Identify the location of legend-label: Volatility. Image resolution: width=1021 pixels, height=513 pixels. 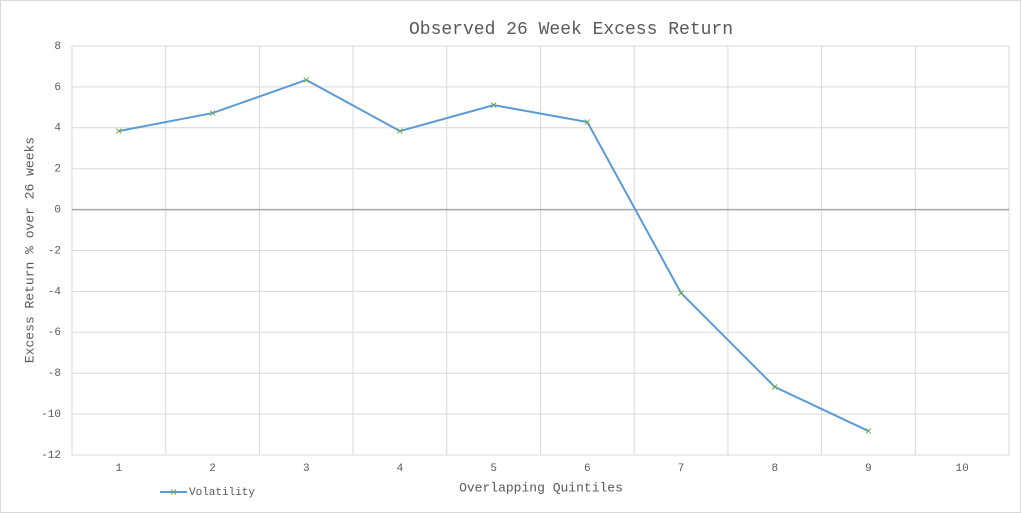
(222, 493).